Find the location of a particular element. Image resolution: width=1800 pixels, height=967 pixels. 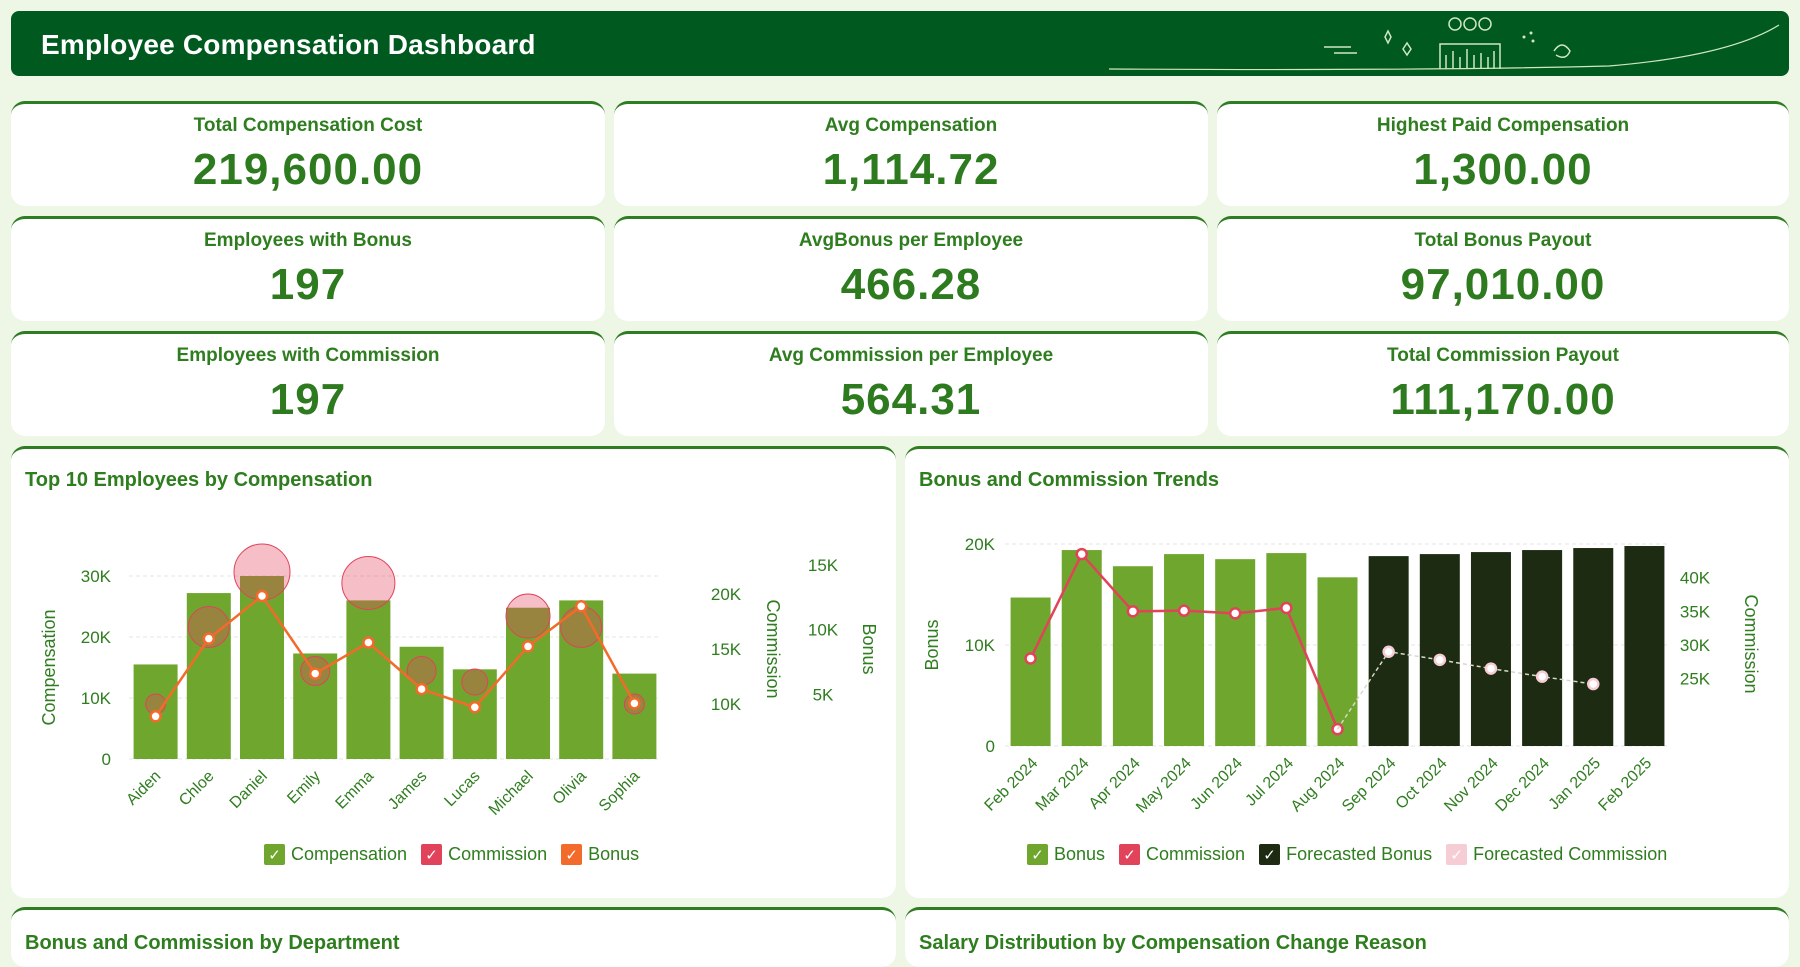

x-tick-label: Jan 2025 is located at coordinates (1575, 784).